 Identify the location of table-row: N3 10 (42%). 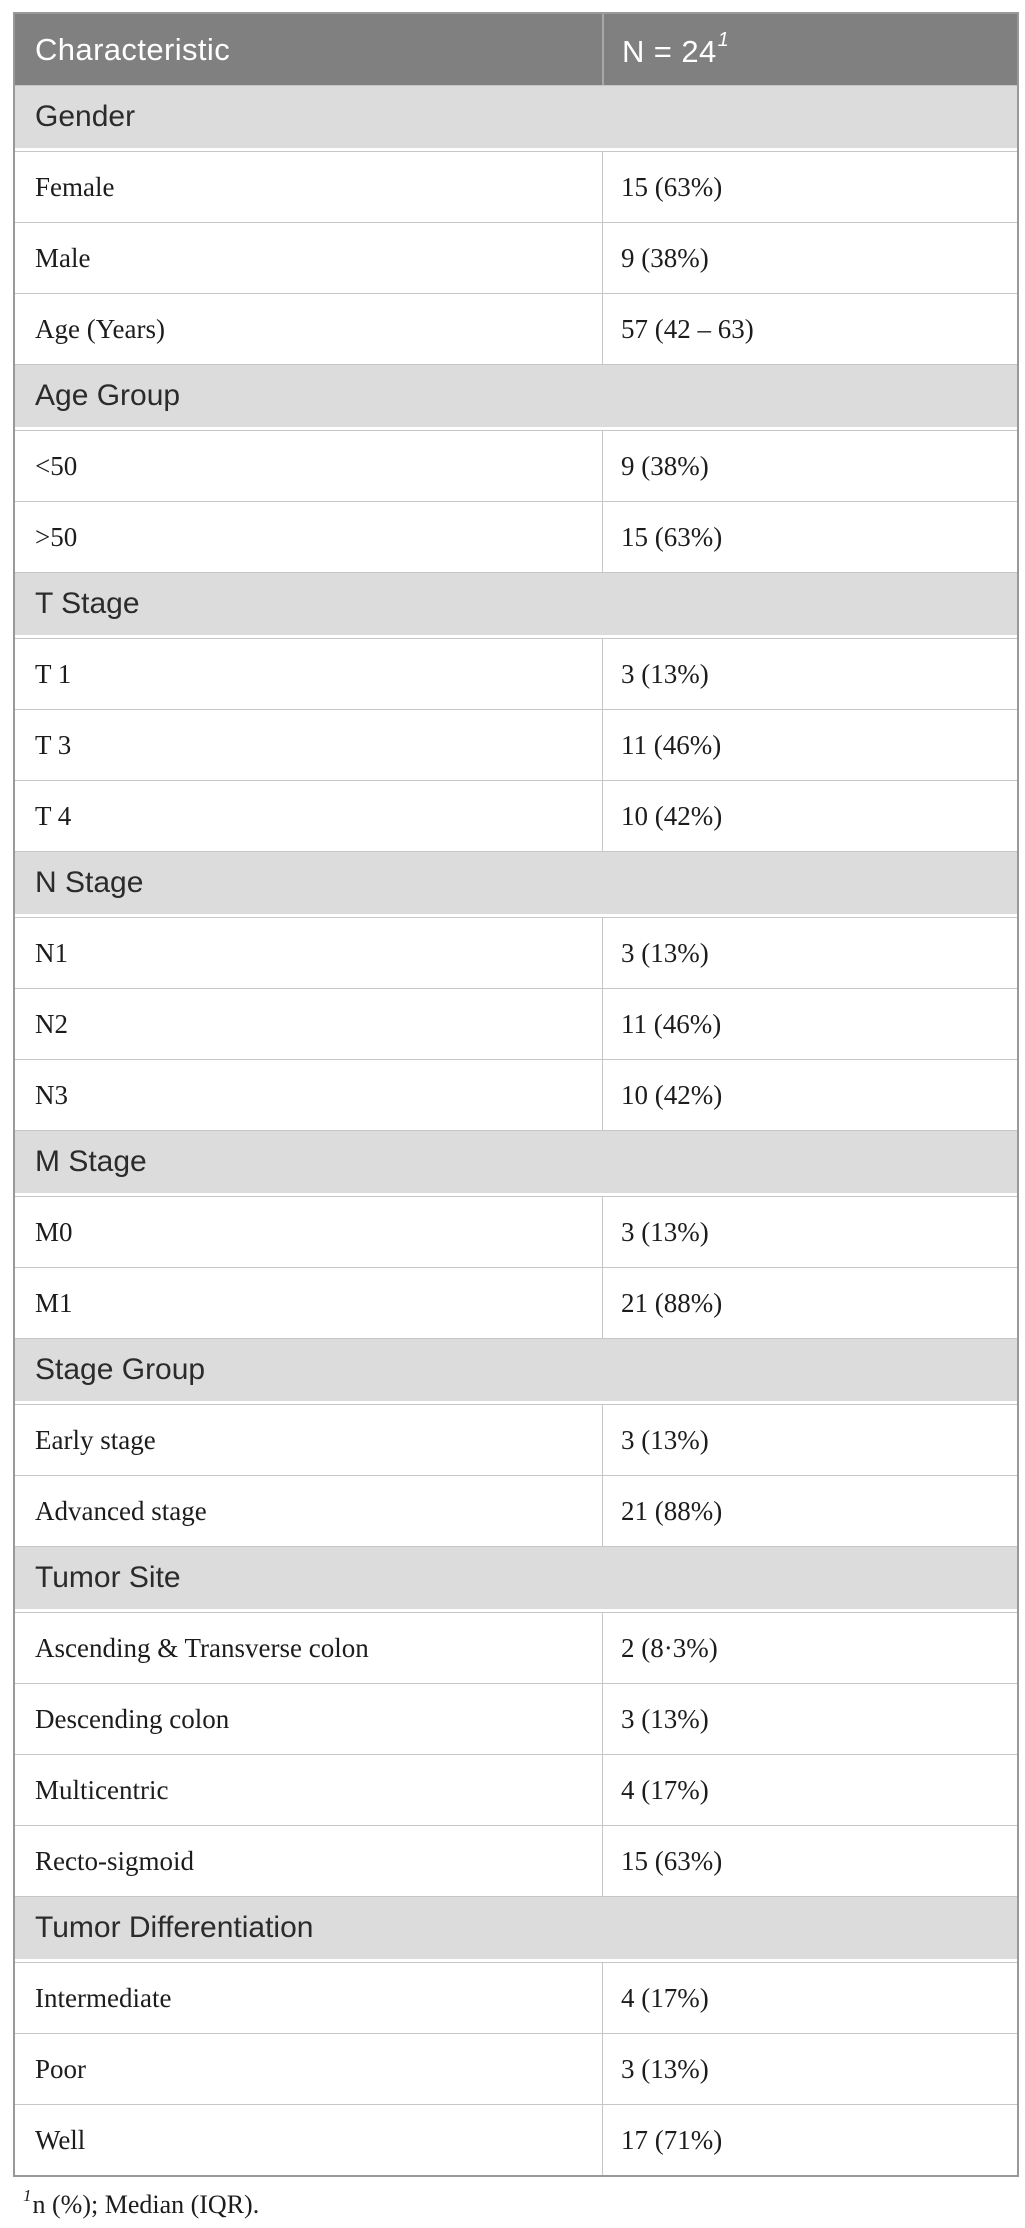
(516, 1094).